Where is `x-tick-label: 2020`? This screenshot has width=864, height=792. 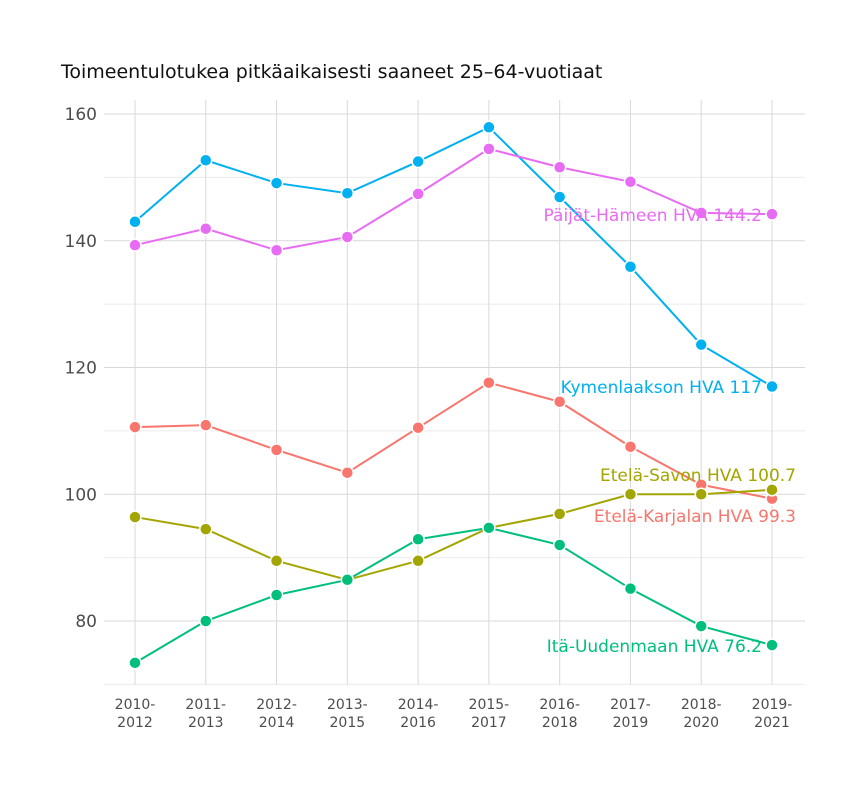
x-tick-label: 2020 is located at coordinates (701, 723).